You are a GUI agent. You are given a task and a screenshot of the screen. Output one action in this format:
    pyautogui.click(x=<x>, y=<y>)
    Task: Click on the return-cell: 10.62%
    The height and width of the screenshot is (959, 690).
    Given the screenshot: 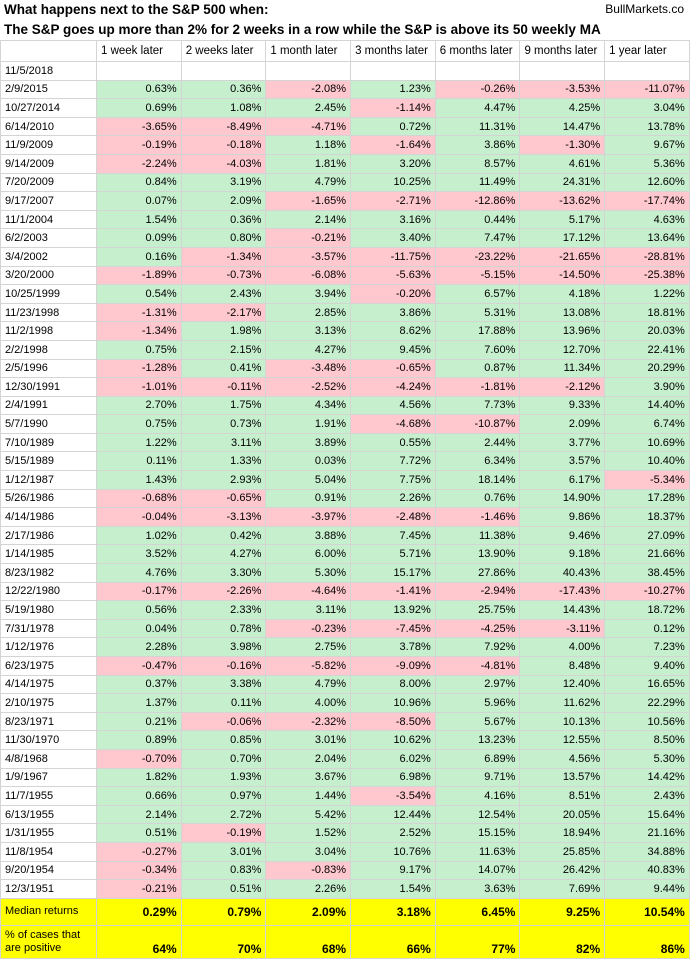 What is the action you would take?
    pyautogui.click(x=393, y=740)
    